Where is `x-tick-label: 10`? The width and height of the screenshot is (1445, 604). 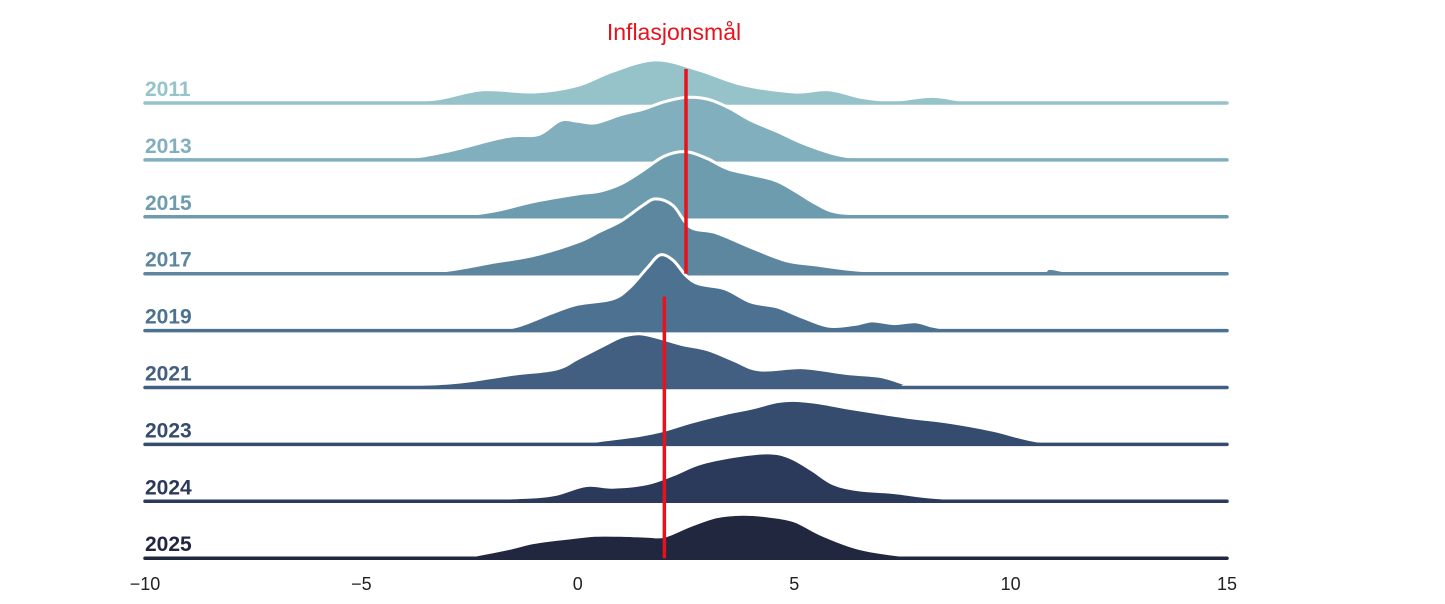
x-tick-label: 10 is located at coordinates (1011, 584).